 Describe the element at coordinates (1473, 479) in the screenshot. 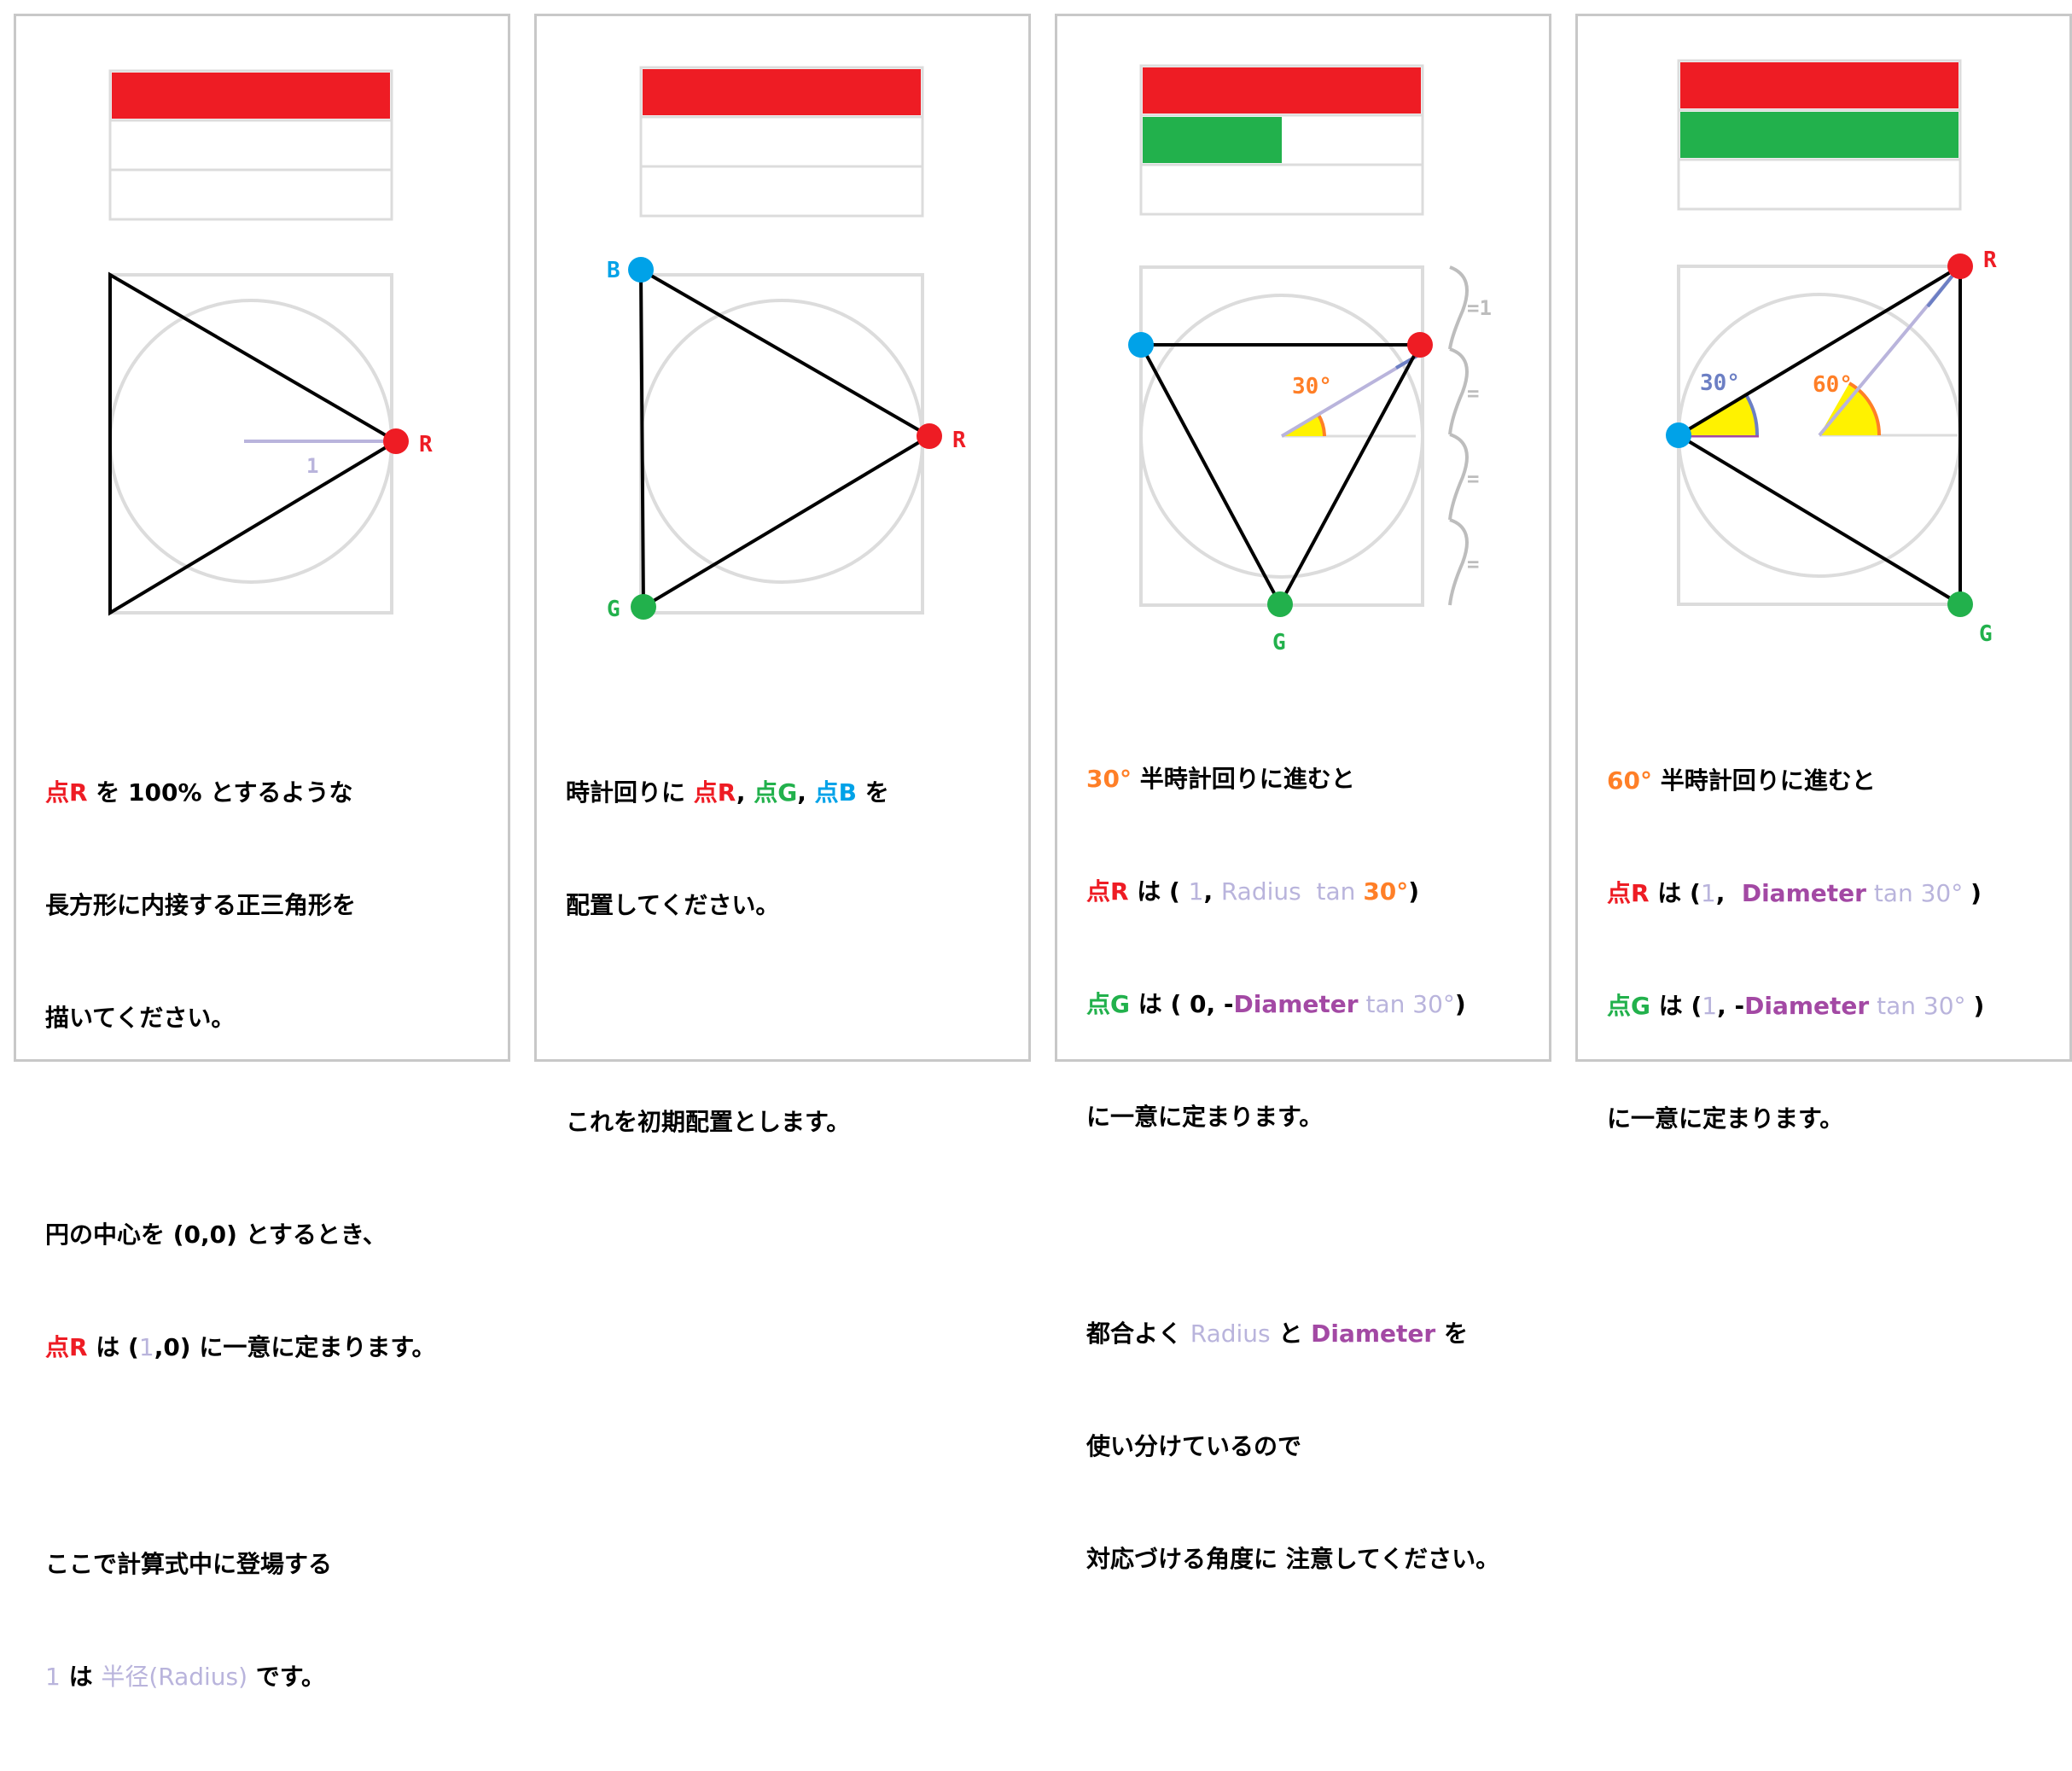

I see `brace-label-3: =` at that location.